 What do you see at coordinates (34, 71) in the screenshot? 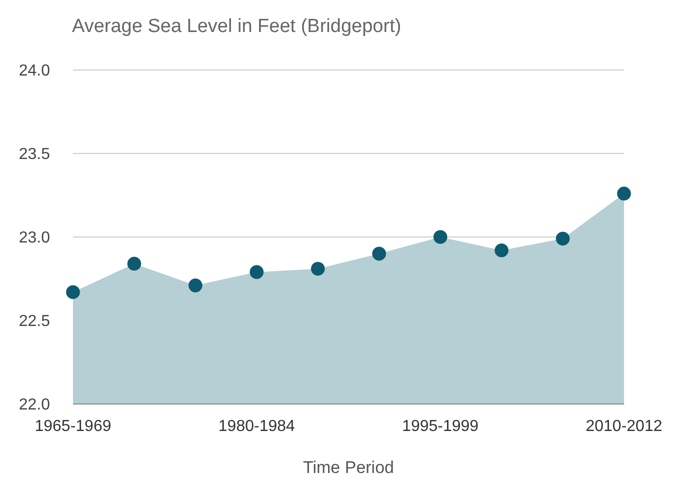
I see `y-tick-label: 24.0` at bounding box center [34, 71].